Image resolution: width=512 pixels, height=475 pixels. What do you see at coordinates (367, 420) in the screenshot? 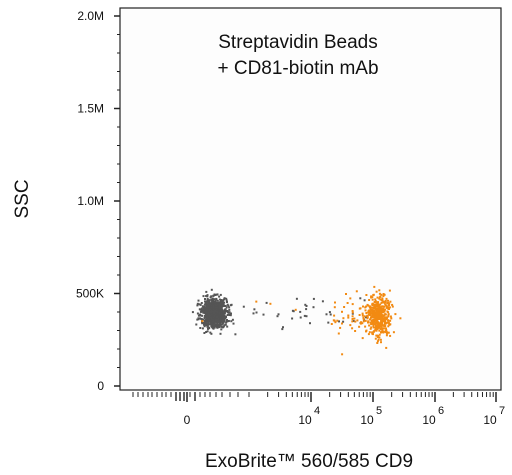
I see `x-tick-label: 10` at bounding box center [367, 420].